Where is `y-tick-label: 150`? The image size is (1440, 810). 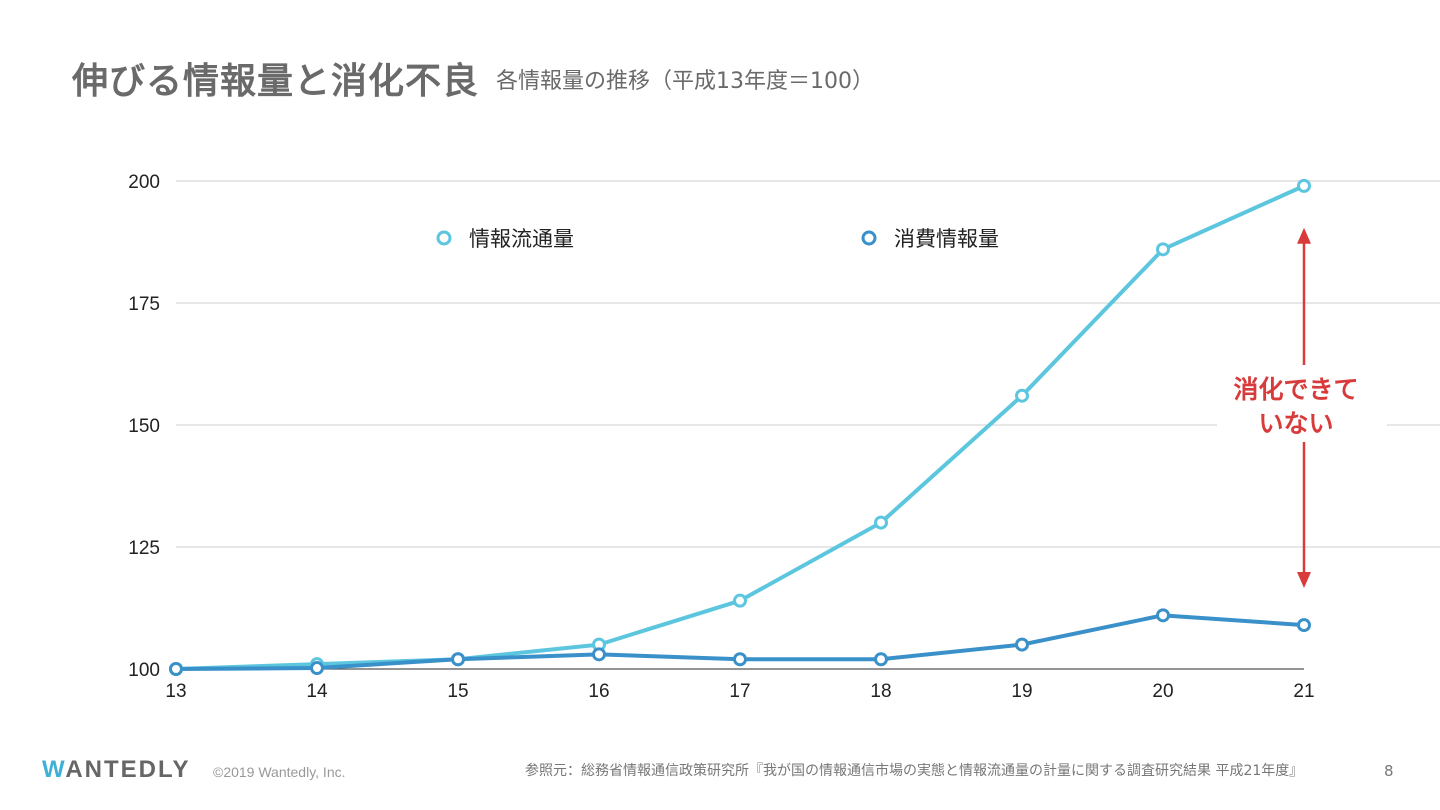 y-tick-label: 150 is located at coordinates (144, 426).